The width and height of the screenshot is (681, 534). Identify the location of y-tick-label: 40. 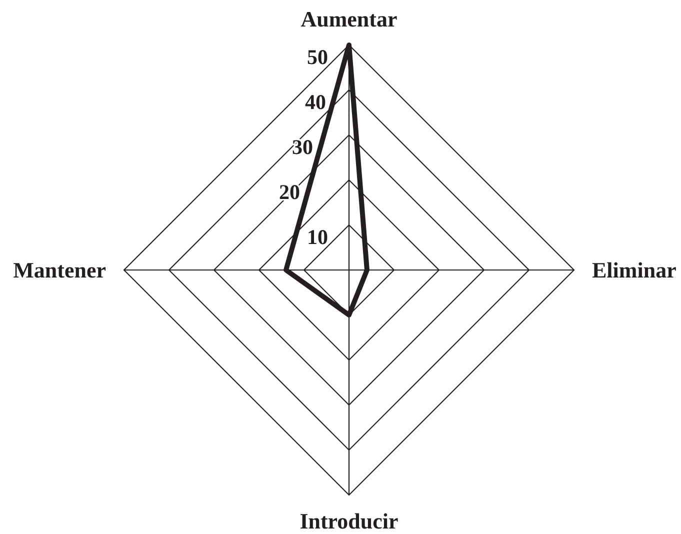
(315, 102).